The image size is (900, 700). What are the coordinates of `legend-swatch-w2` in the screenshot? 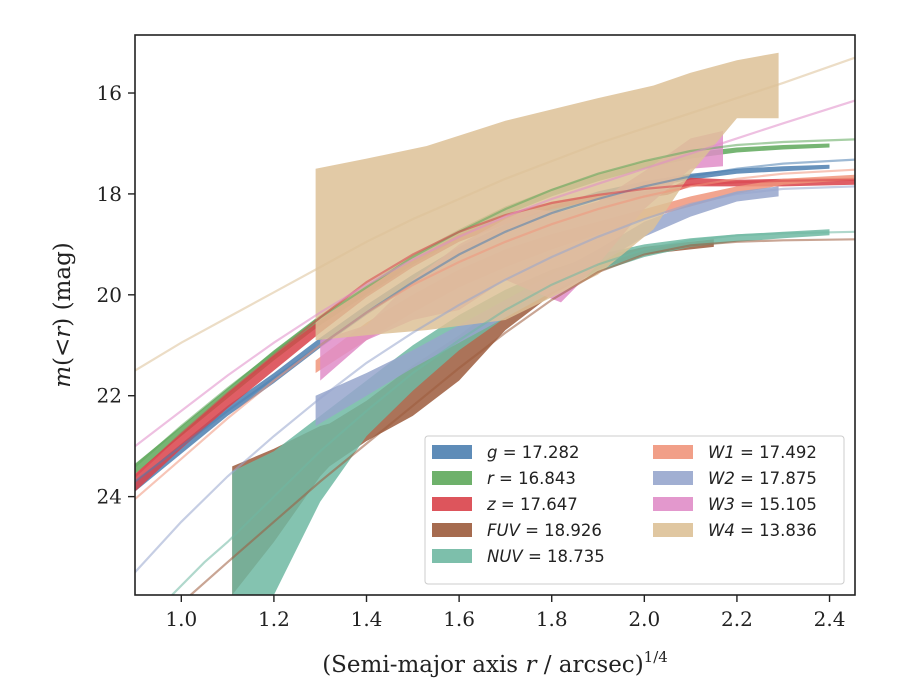 It's located at (673, 478).